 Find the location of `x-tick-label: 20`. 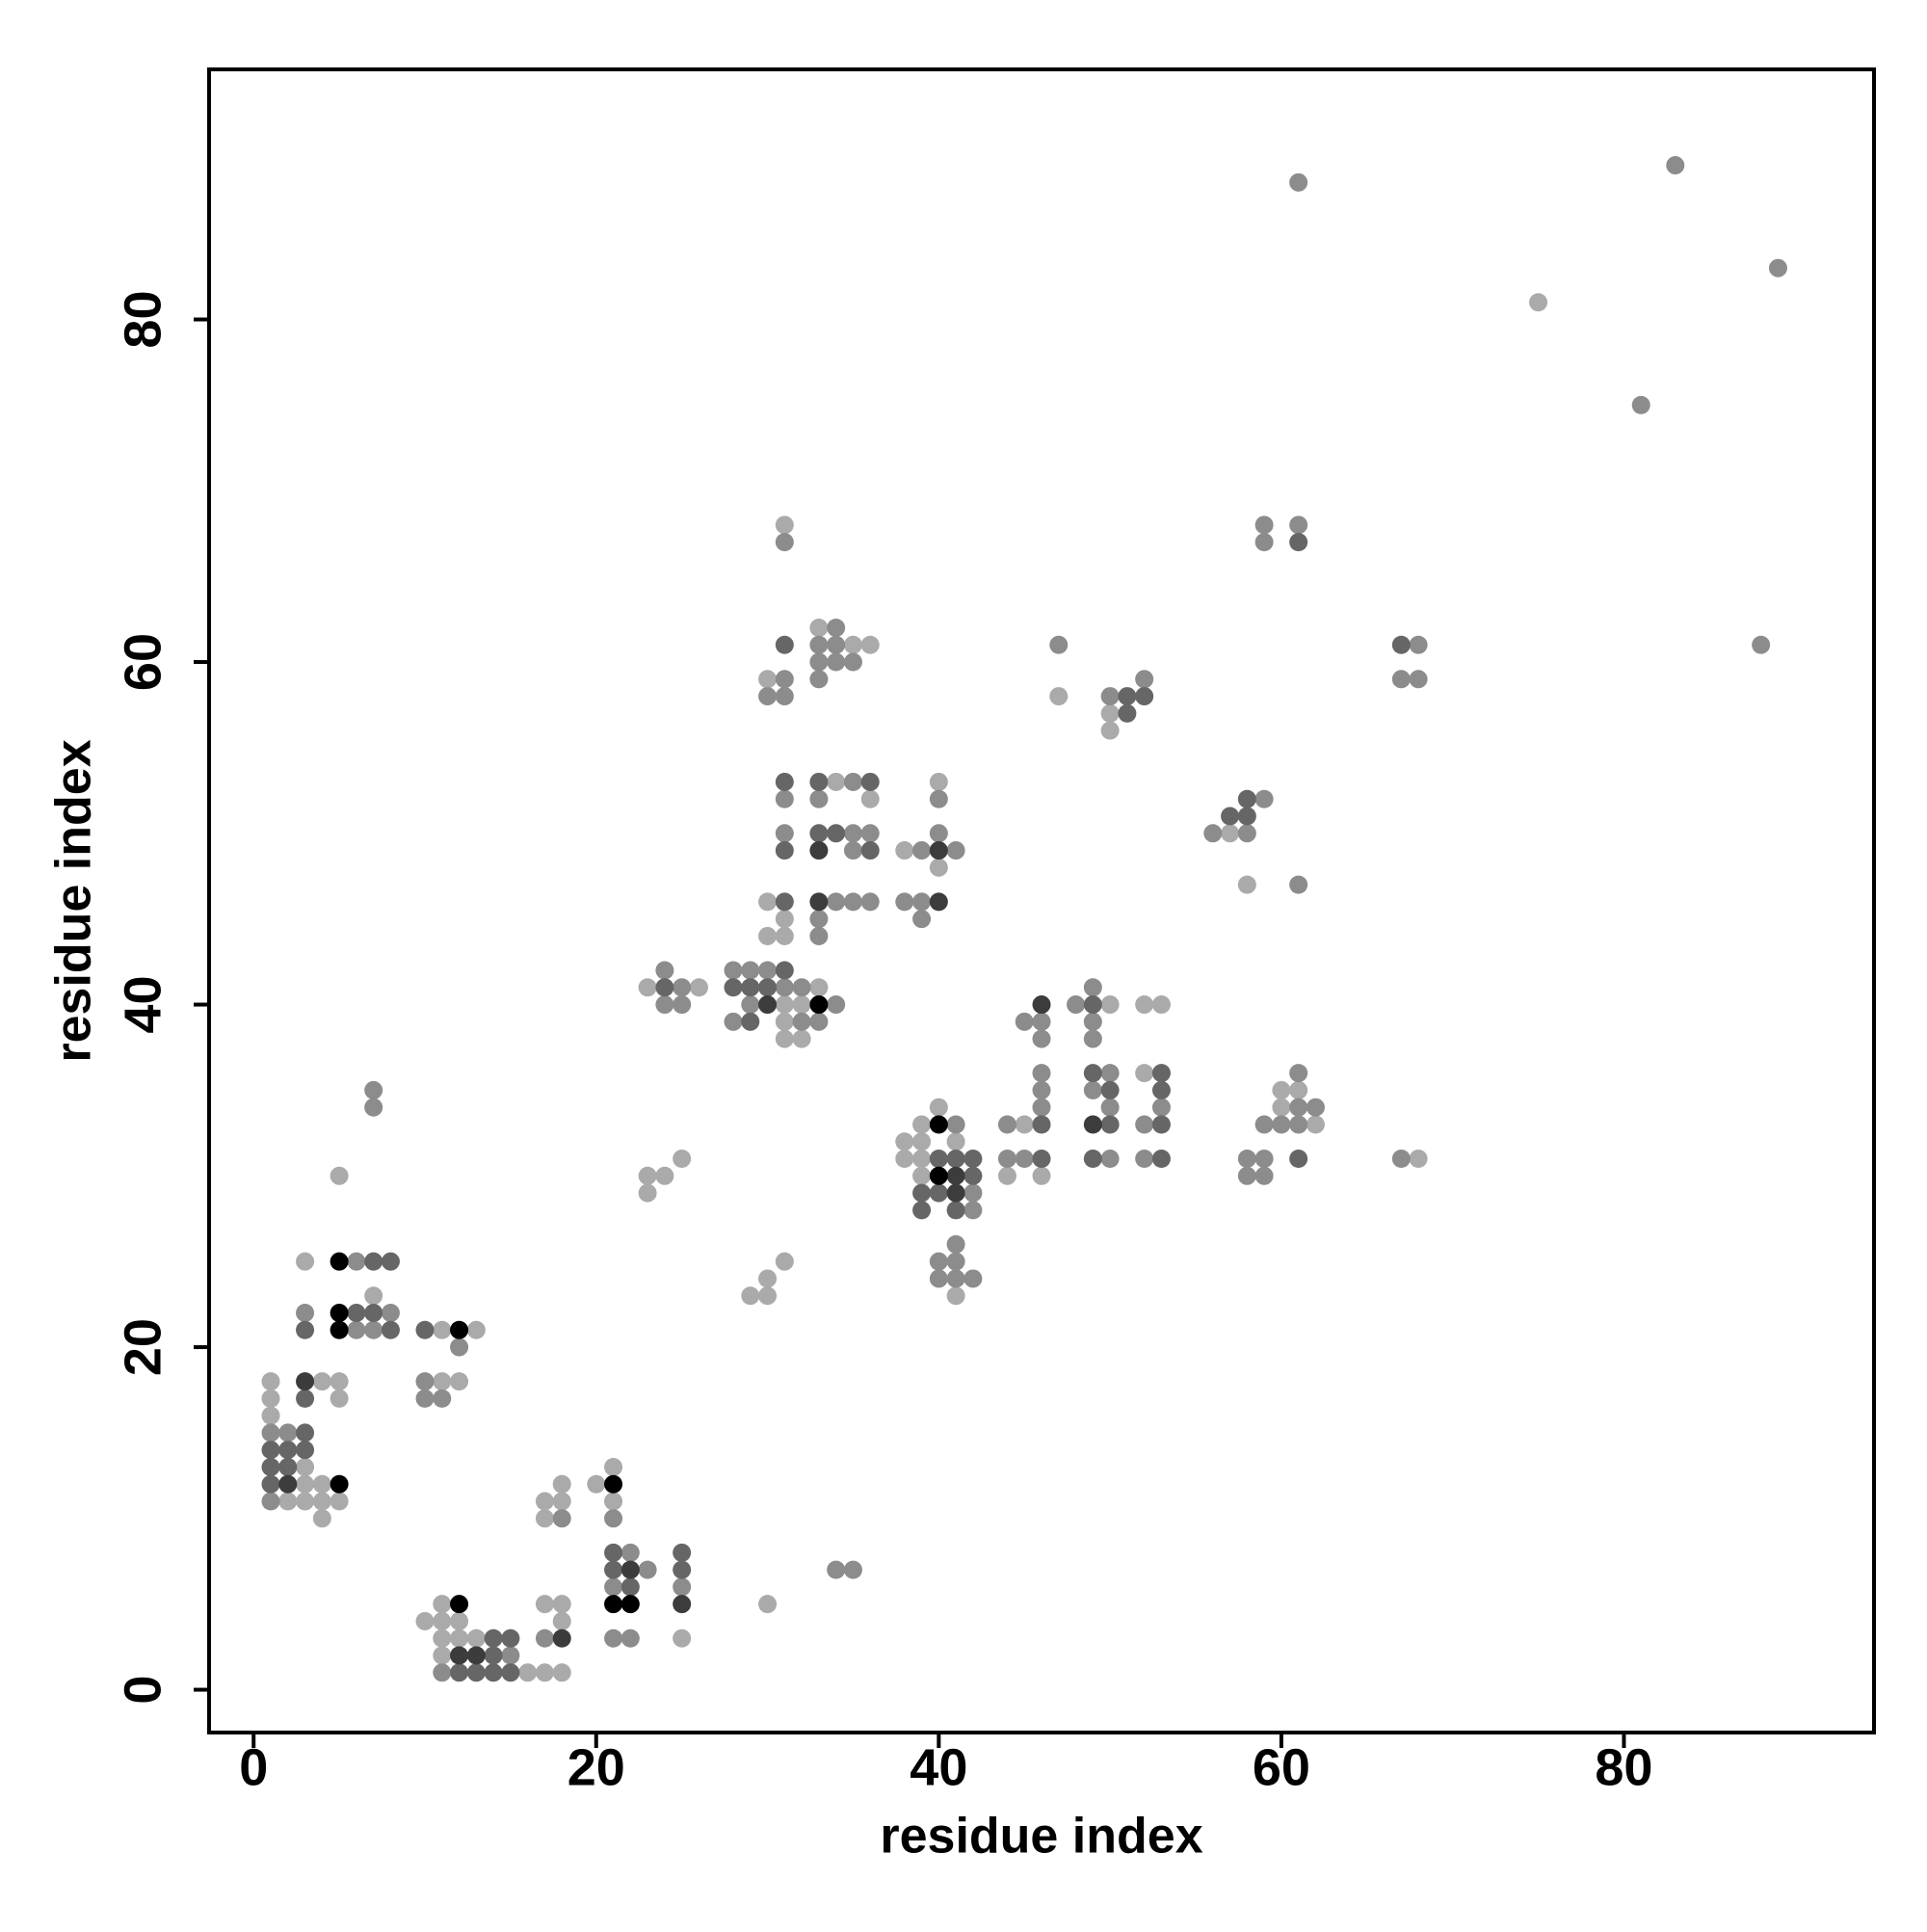

x-tick-label: 20 is located at coordinates (597, 1767).